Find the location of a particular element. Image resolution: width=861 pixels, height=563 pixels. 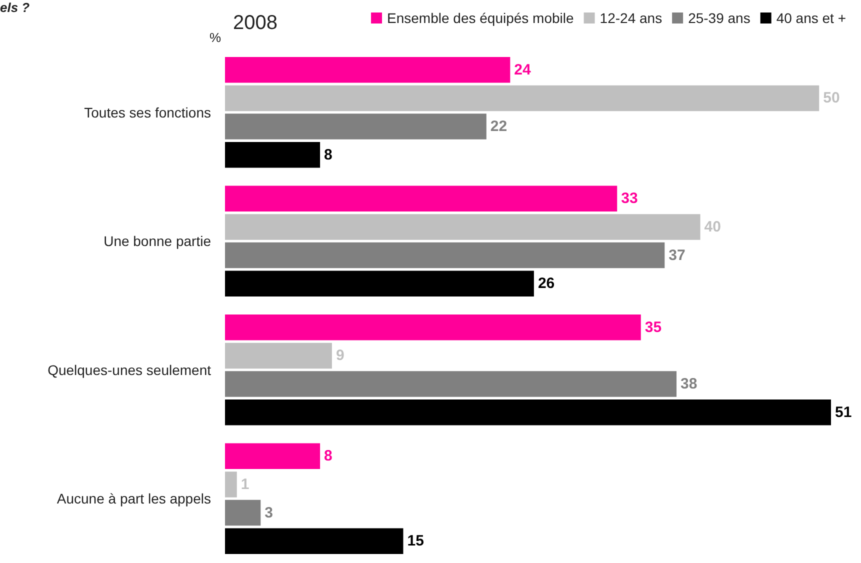

y-tick-label: Quelques-unes seulement is located at coordinates (130, 370).